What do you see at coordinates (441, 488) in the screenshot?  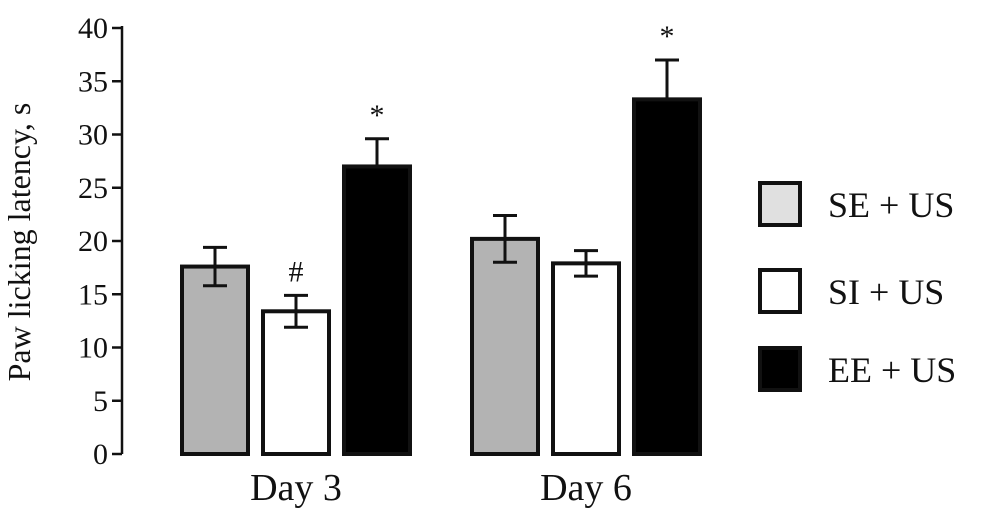 I see `category-labels: Day 3 Day 6` at bounding box center [441, 488].